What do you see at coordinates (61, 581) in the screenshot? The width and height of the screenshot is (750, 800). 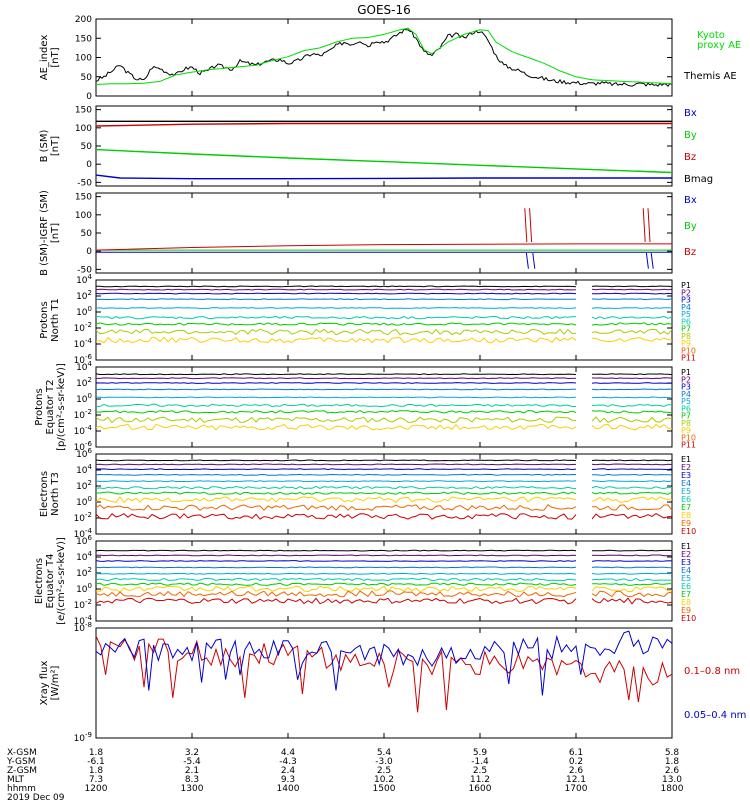 I see `y-axis-label: [e/(cm²-s-sr-keV)]` at bounding box center [61, 581].